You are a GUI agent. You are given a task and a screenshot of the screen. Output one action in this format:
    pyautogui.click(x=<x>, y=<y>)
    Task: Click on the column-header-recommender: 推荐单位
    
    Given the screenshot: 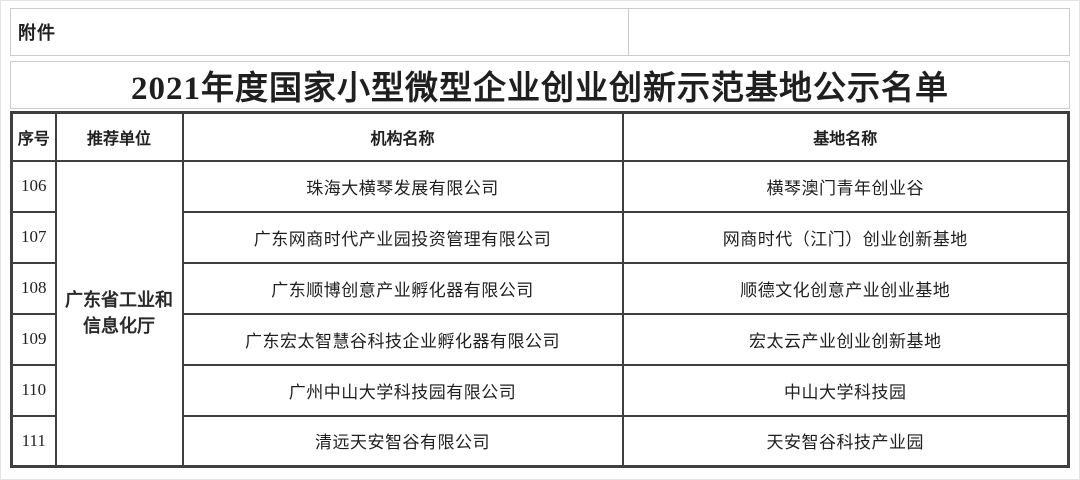 What is the action you would take?
    pyautogui.click(x=119, y=136)
    